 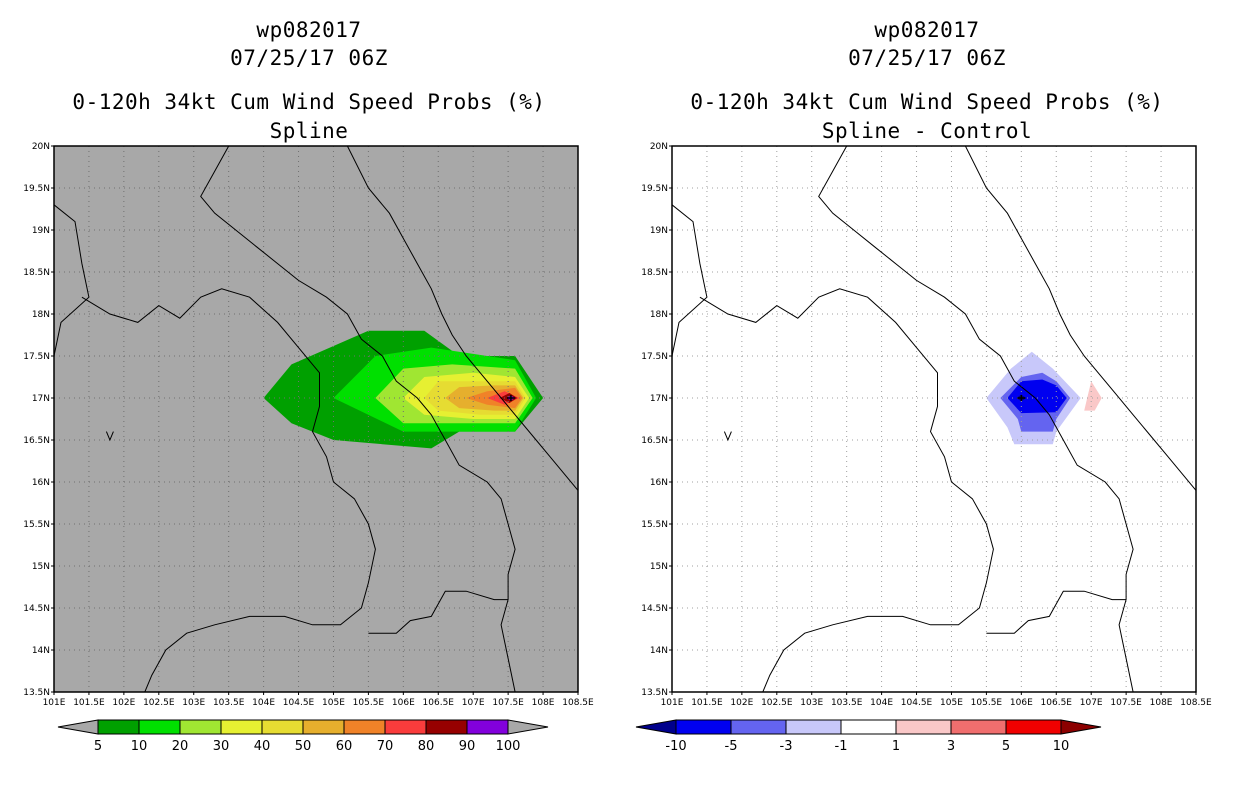 I want to click on x-tick-label: 106E, so click(x=403, y=703).